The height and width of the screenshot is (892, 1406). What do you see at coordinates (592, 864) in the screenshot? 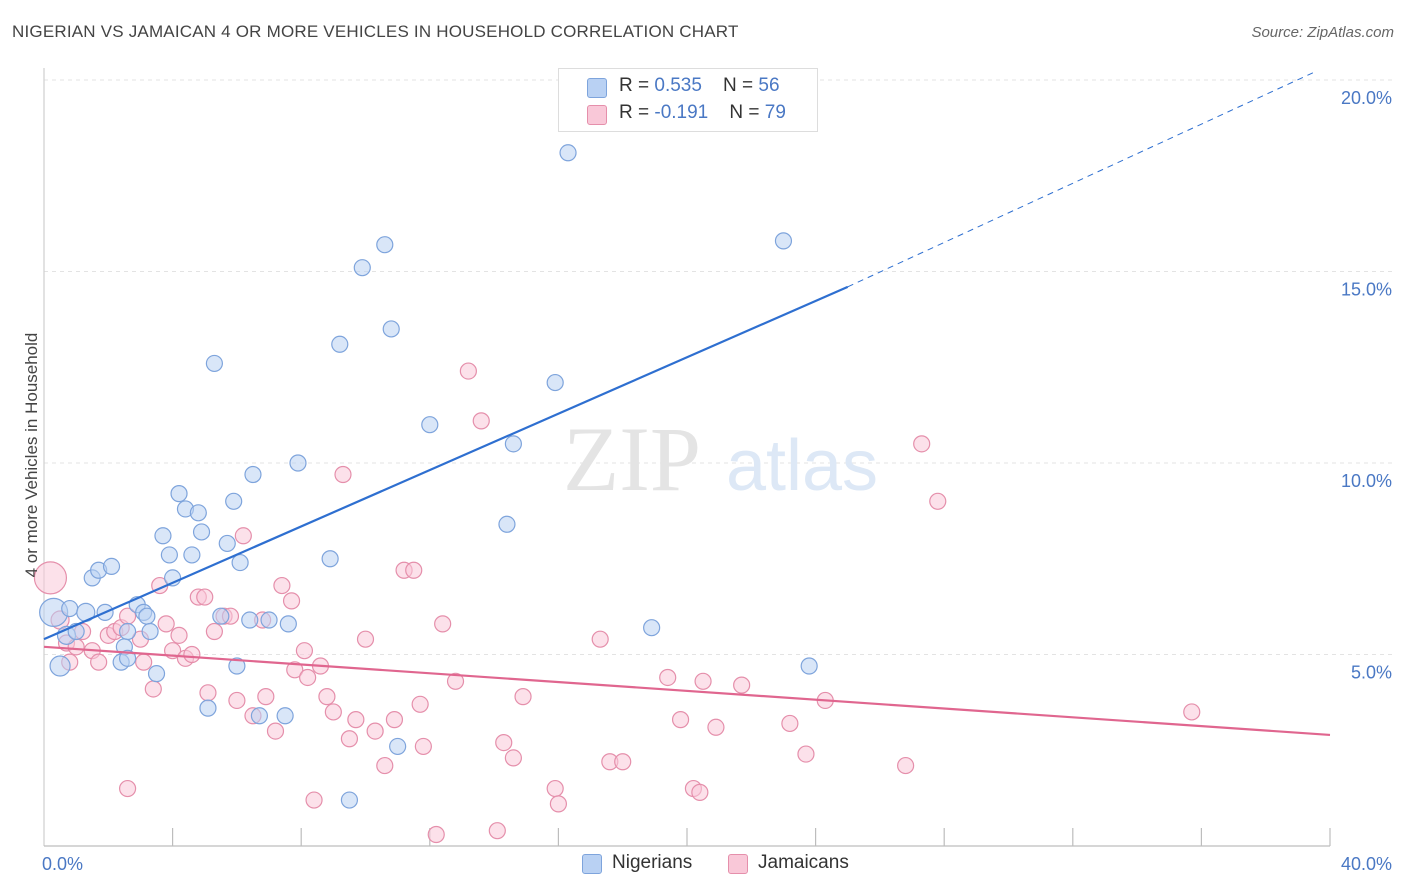
I see `legend-swatch-nigerians` at bounding box center [592, 864].